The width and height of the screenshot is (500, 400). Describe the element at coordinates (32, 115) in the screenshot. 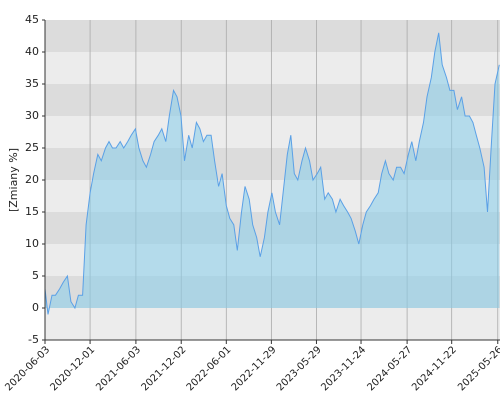

I see `y-tick-label: 30` at that location.